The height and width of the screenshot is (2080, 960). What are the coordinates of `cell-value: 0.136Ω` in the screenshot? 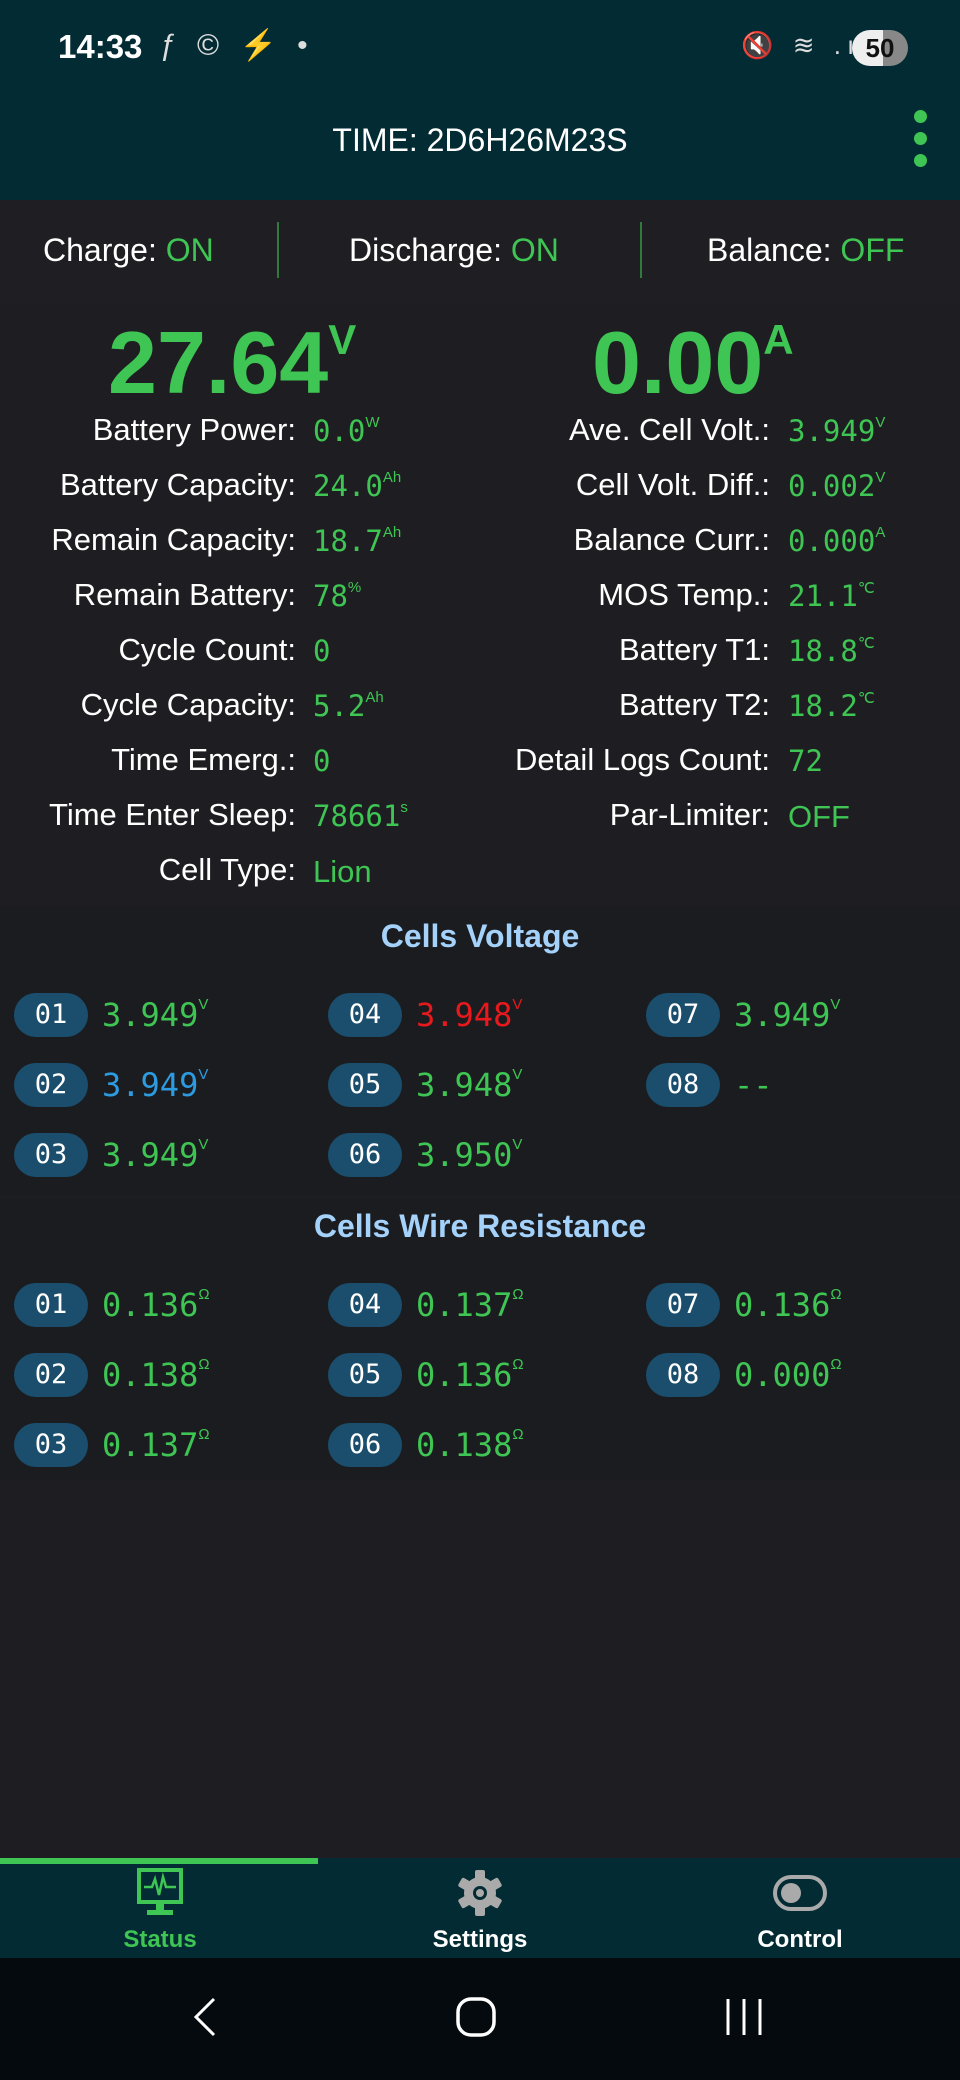 It's located at (156, 1305).